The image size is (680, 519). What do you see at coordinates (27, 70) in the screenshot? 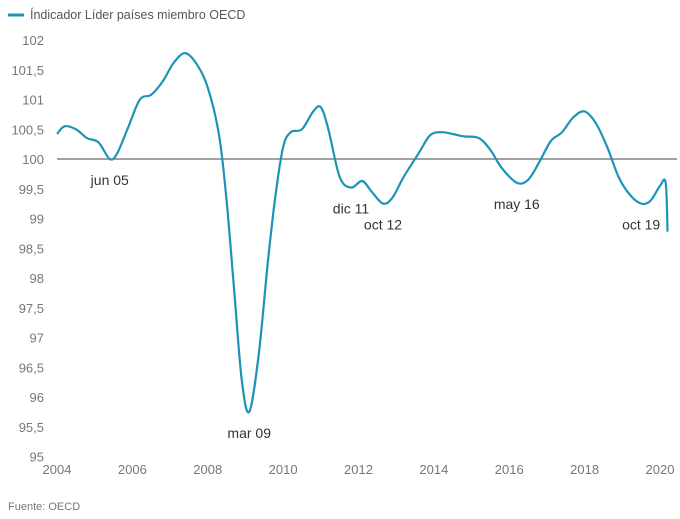
I see `y-tick-label: 101,5` at bounding box center [27, 70].